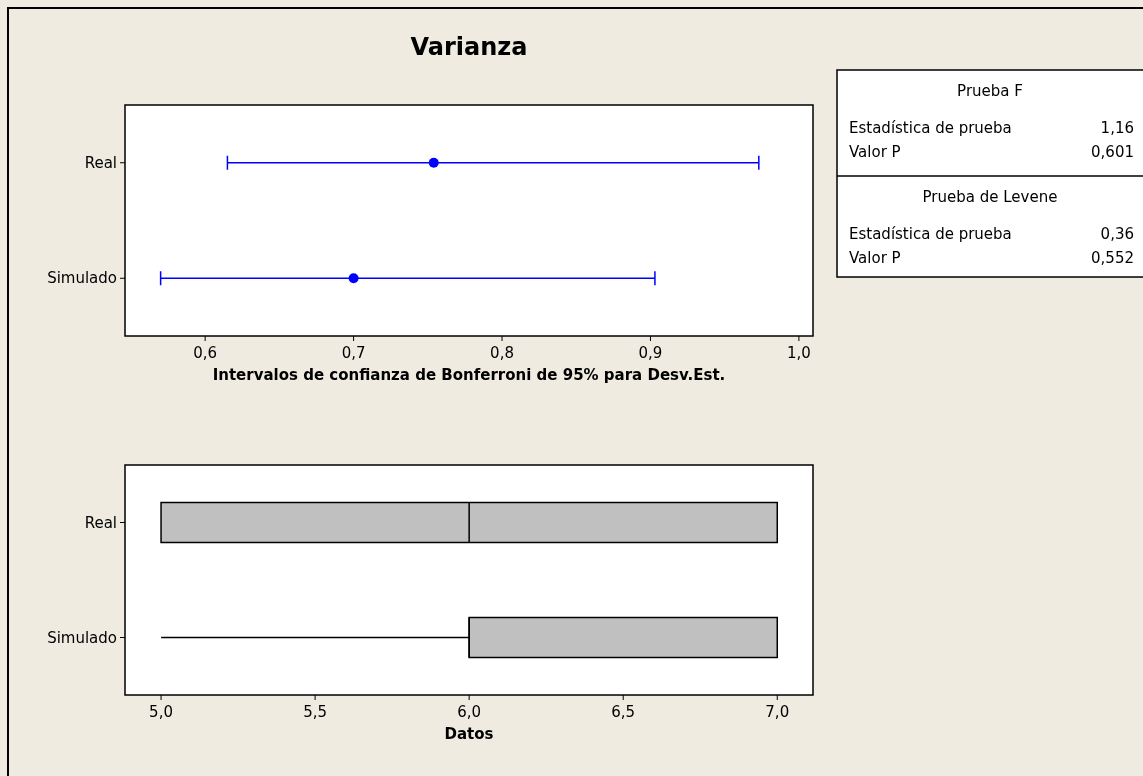 The image size is (1143, 776). Describe the element at coordinates (798, 353) in the screenshot. I see `x-tick-label: 1,0` at that location.